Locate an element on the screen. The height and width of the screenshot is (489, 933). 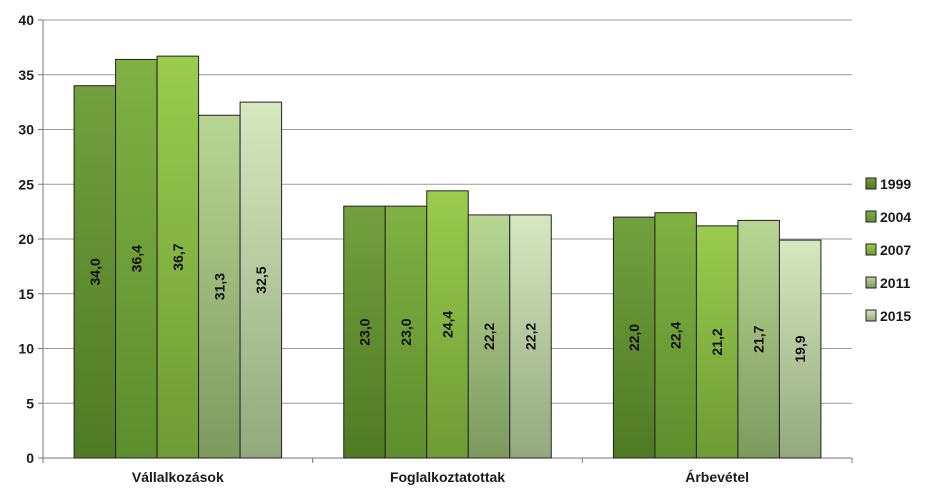
y-tick-label: 30 is located at coordinates (26, 130).